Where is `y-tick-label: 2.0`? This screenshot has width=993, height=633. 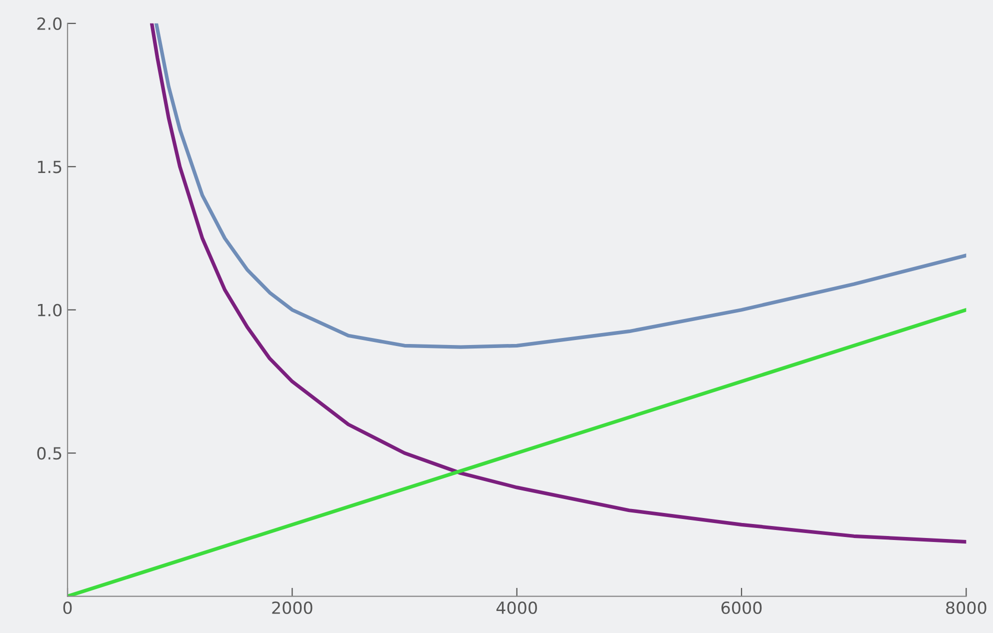
y-tick-label: 2.0 is located at coordinates (49, 23).